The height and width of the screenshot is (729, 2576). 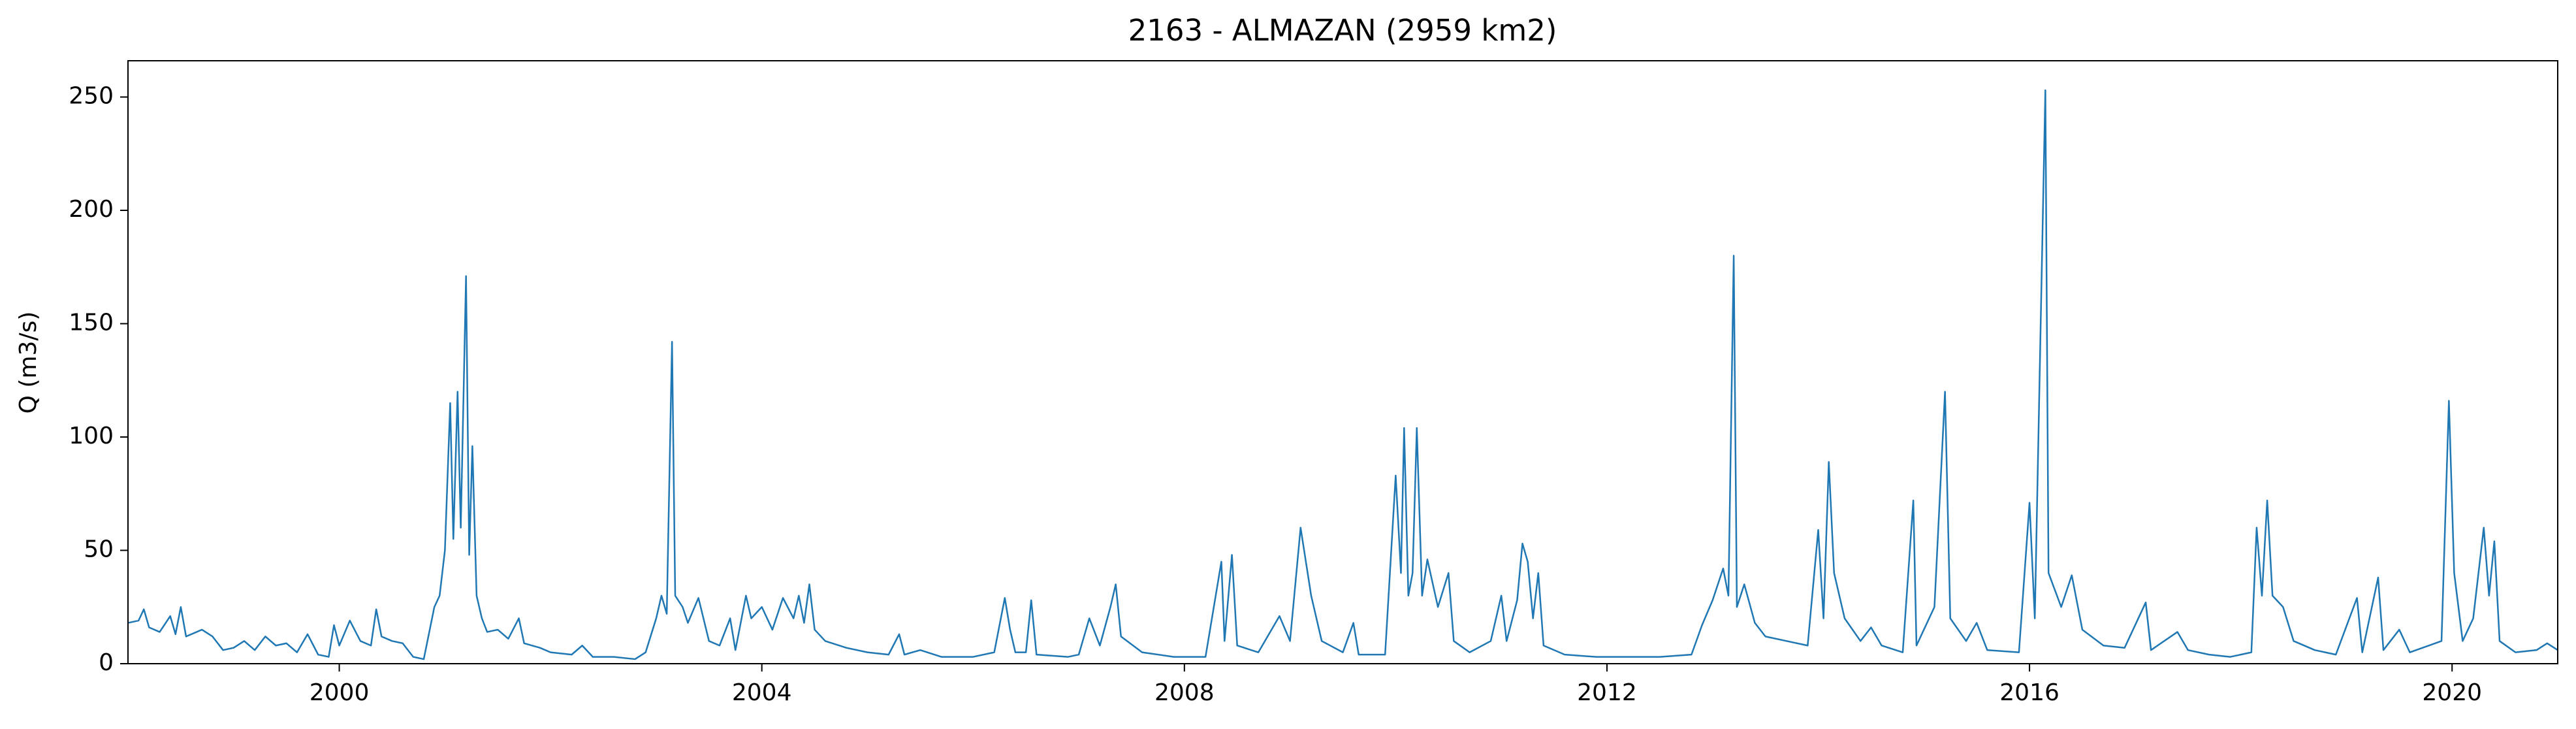 I want to click on y-tick-label: 250, so click(x=92, y=96).